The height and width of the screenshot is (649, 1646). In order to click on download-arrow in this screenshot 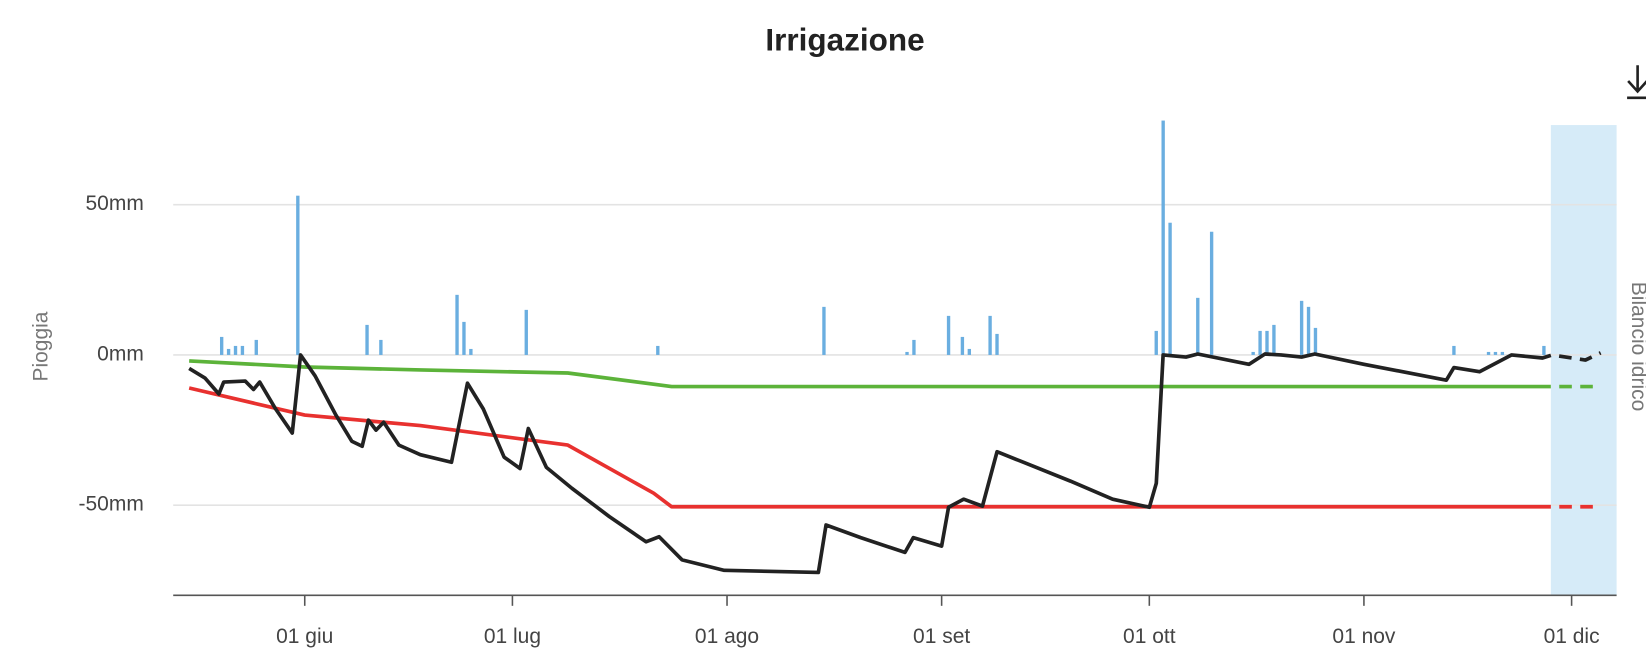, I will do `click(1636, 82)`.